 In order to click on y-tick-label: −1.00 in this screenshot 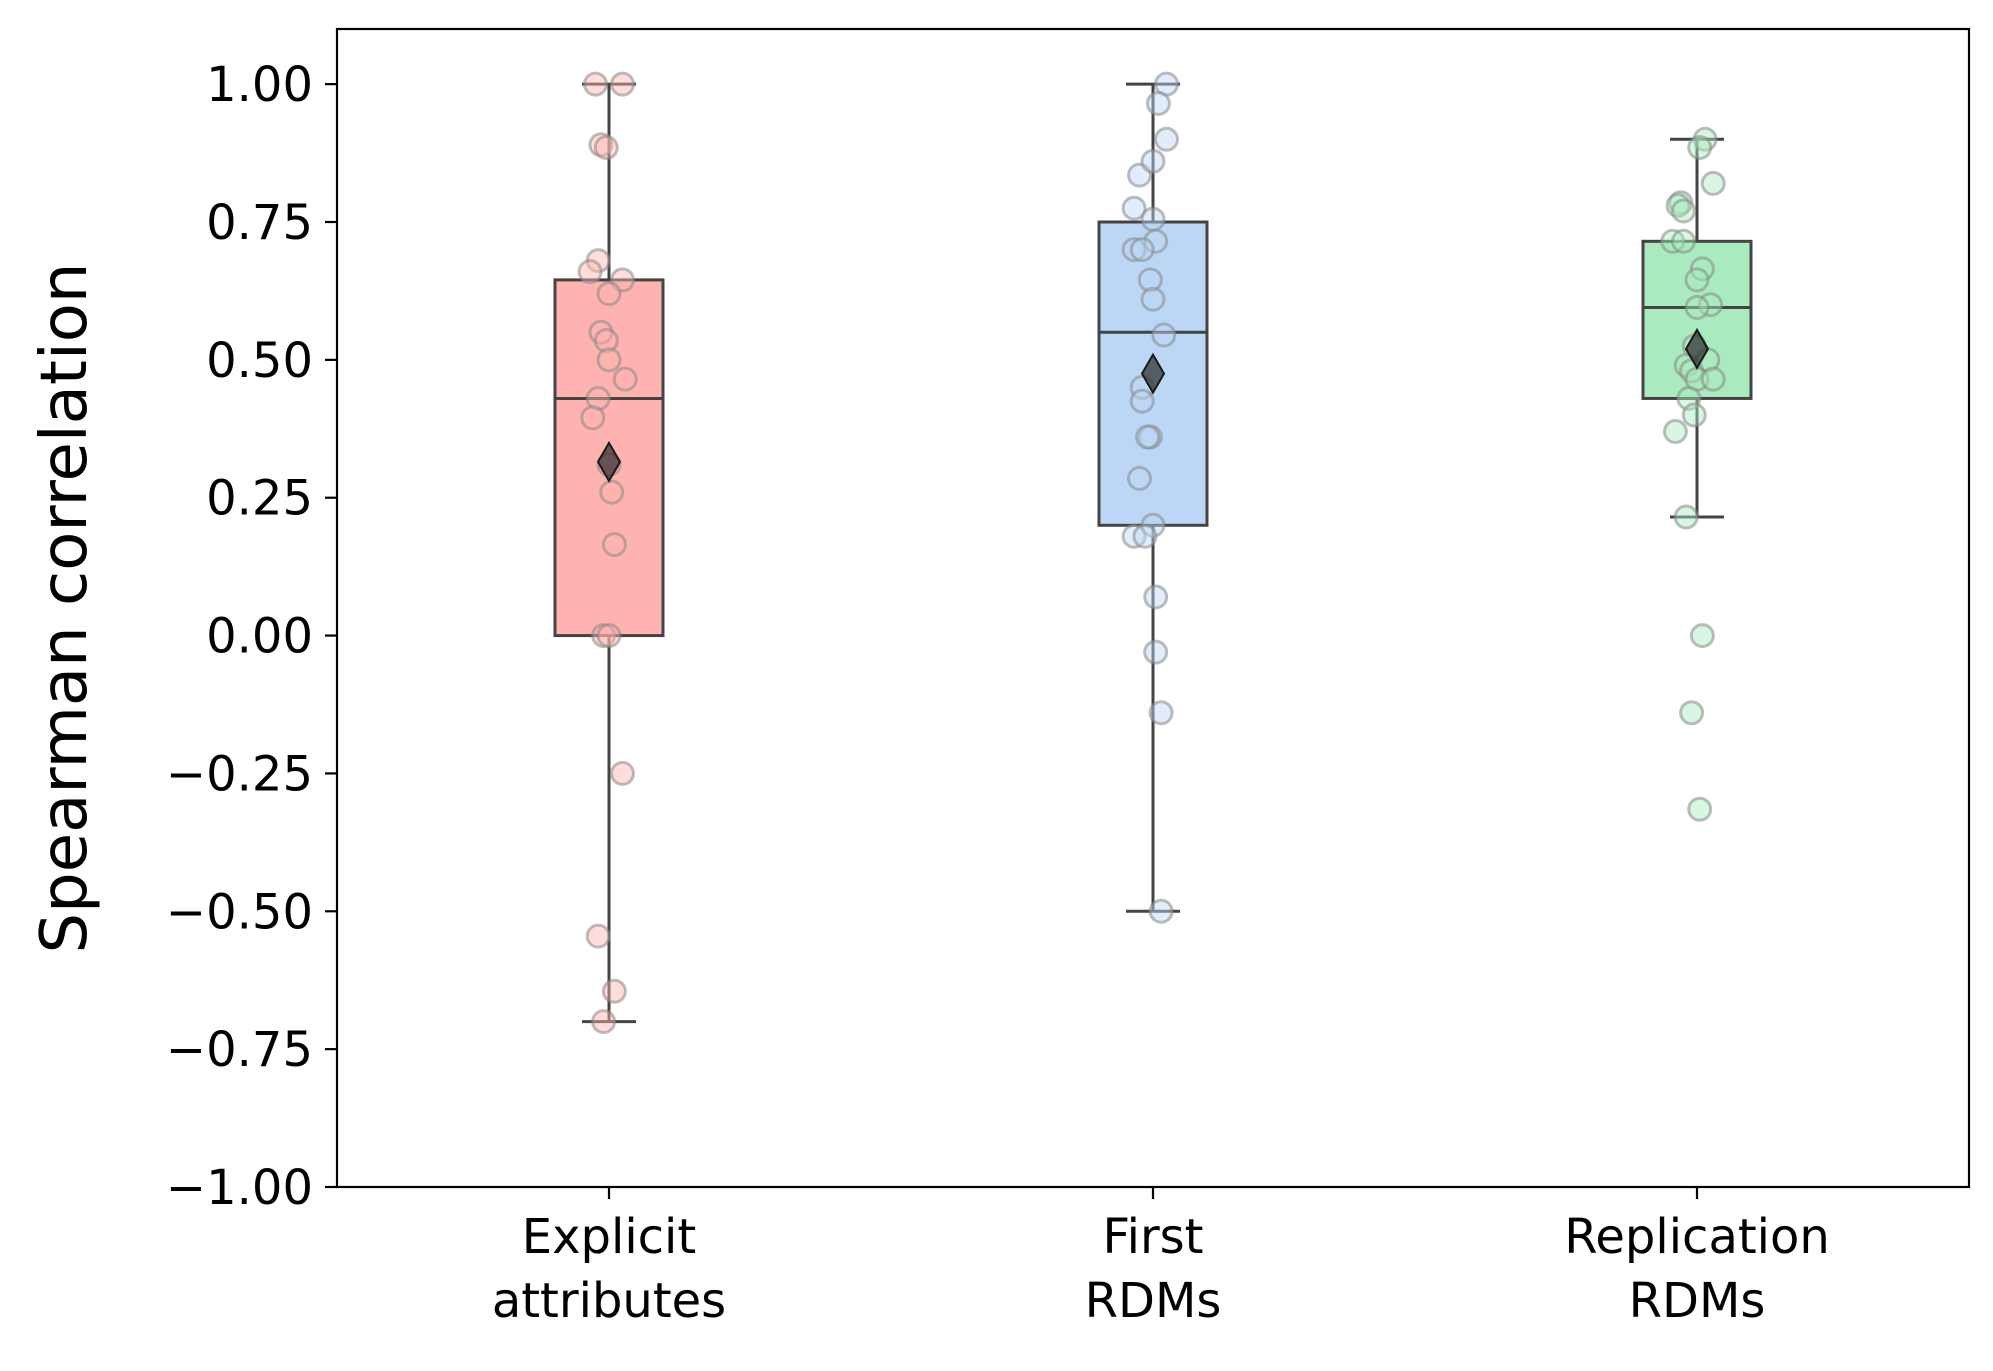, I will do `click(239, 1188)`.